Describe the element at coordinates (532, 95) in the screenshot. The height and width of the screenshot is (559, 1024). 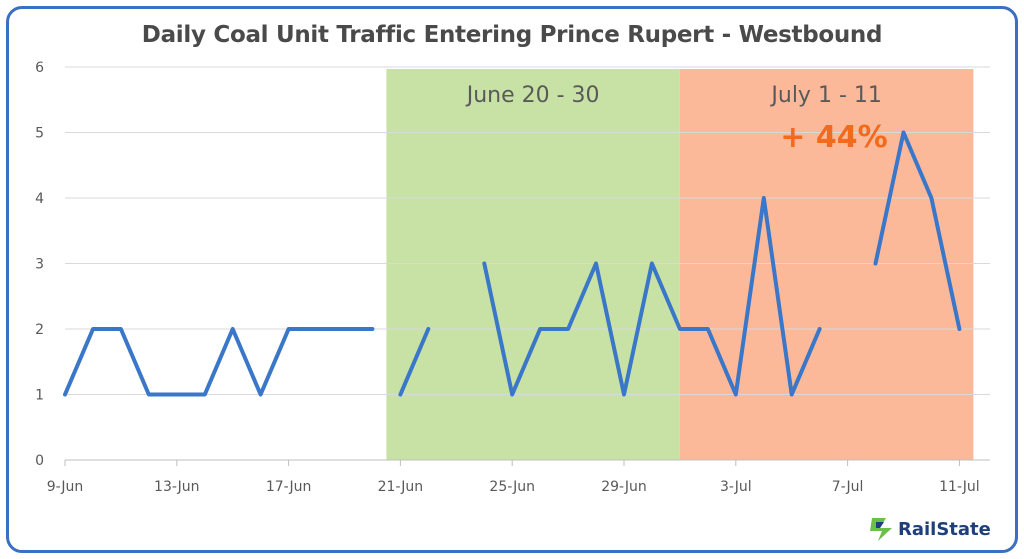
I see `region-label: June 20 - 30` at that location.